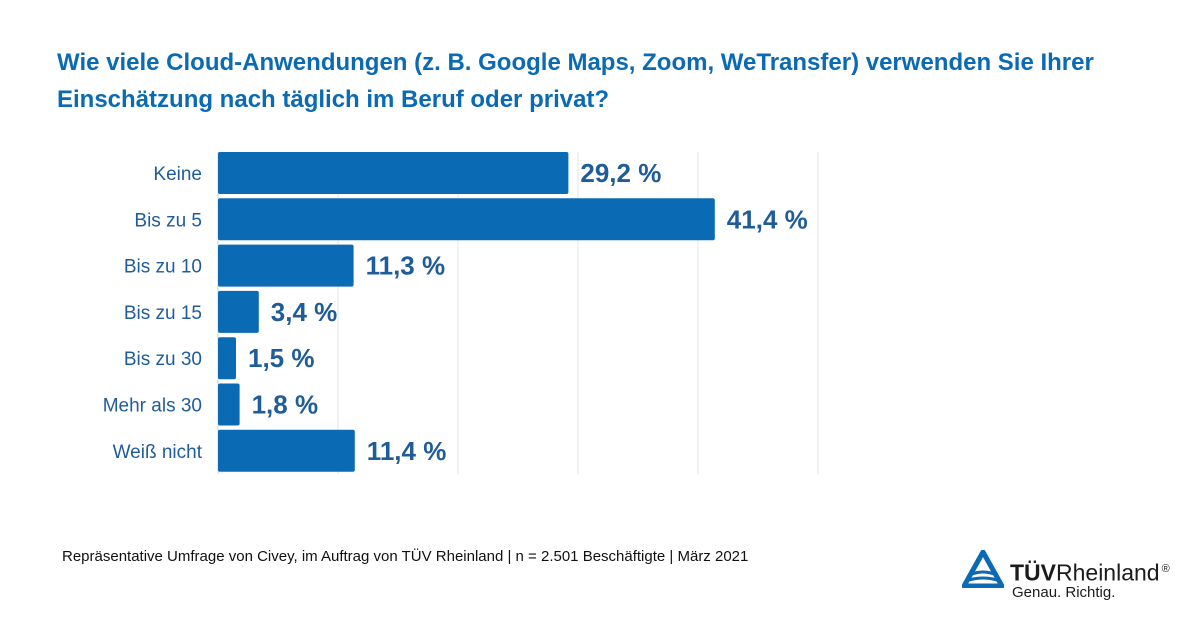 The height and width of the screenshot is (627, 1200). I want to click on value-label: 3,4 %, so click(304, 312).